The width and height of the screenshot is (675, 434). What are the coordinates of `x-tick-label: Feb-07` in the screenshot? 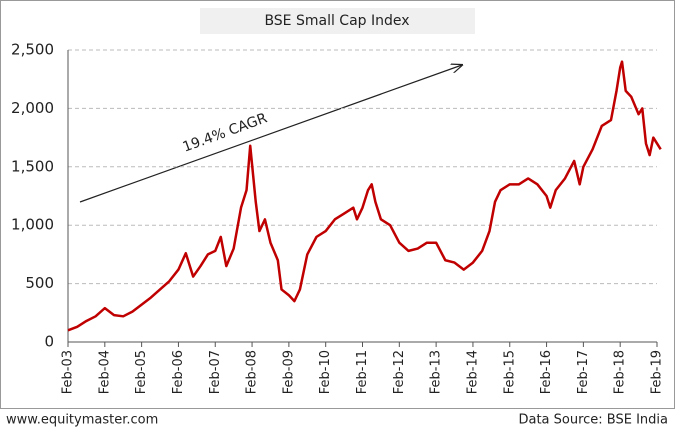 It's located at (215, 372).